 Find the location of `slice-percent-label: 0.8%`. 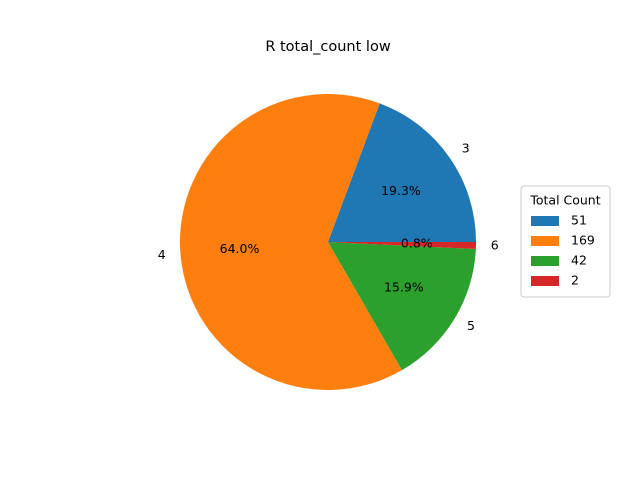

slice-percent-label: 0.8% is located at coordinates (417, 243).